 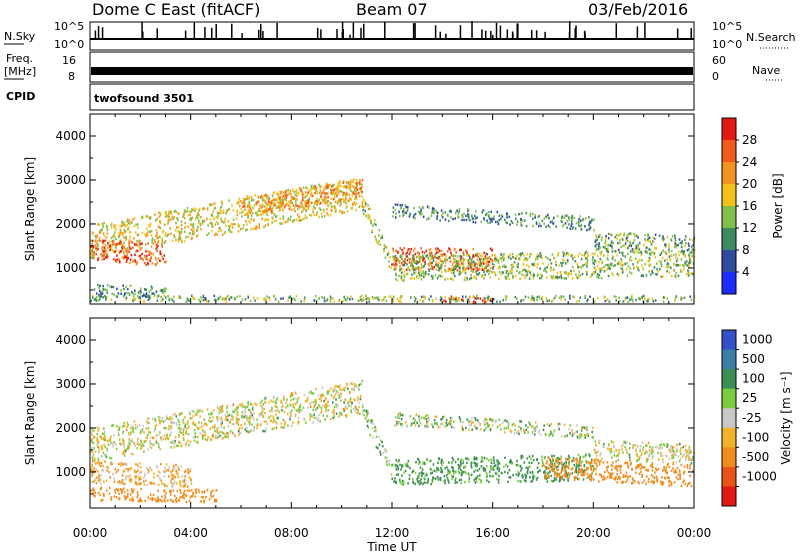 I want to click on y-tick-label: 3000, so click(x=70, y=180).